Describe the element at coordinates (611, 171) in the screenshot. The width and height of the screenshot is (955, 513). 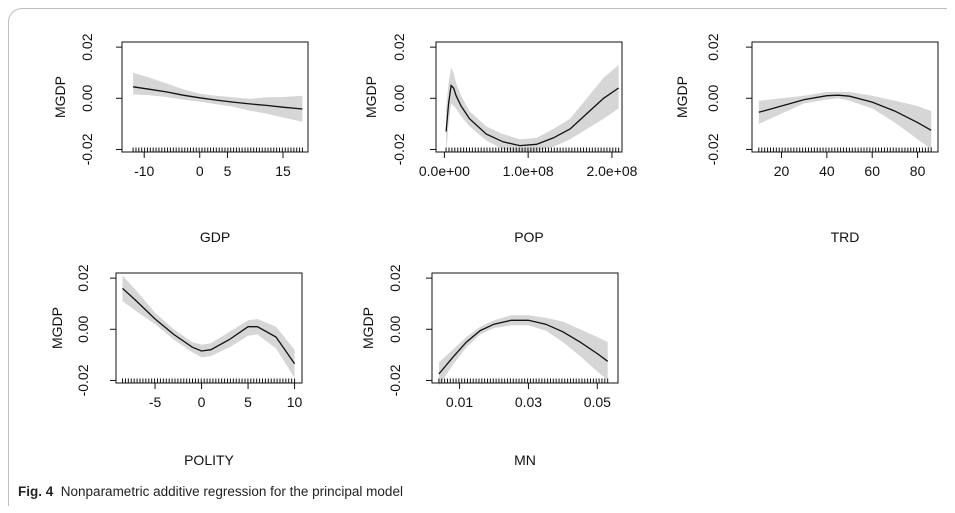
I see `x-tick-label: 2.0e+08` at that location.